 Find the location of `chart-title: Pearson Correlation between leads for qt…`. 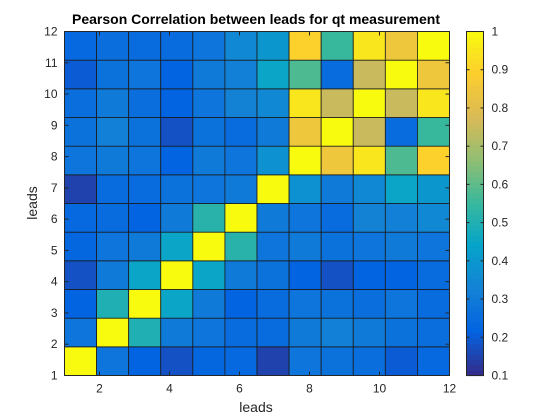

chart-title: Pearson Correlation between leads for qt… is located at coordinates (256, 19).